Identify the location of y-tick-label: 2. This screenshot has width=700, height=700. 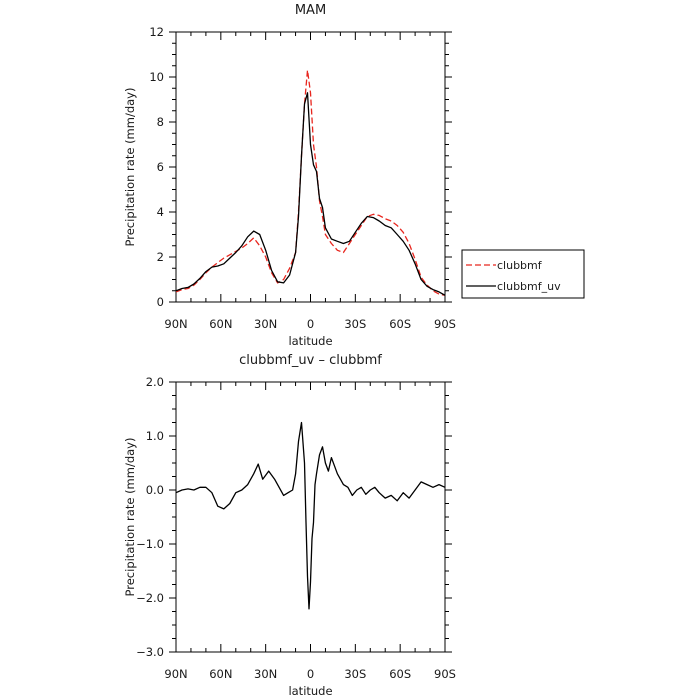
(160, 257).